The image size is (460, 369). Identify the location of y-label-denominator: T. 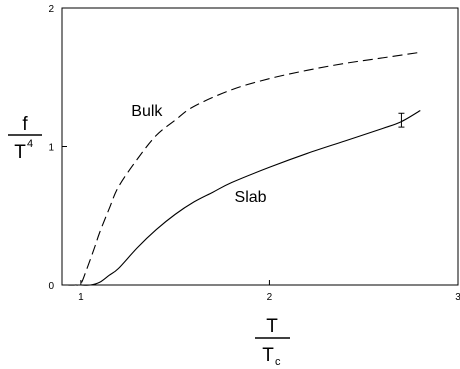
(20, 152).